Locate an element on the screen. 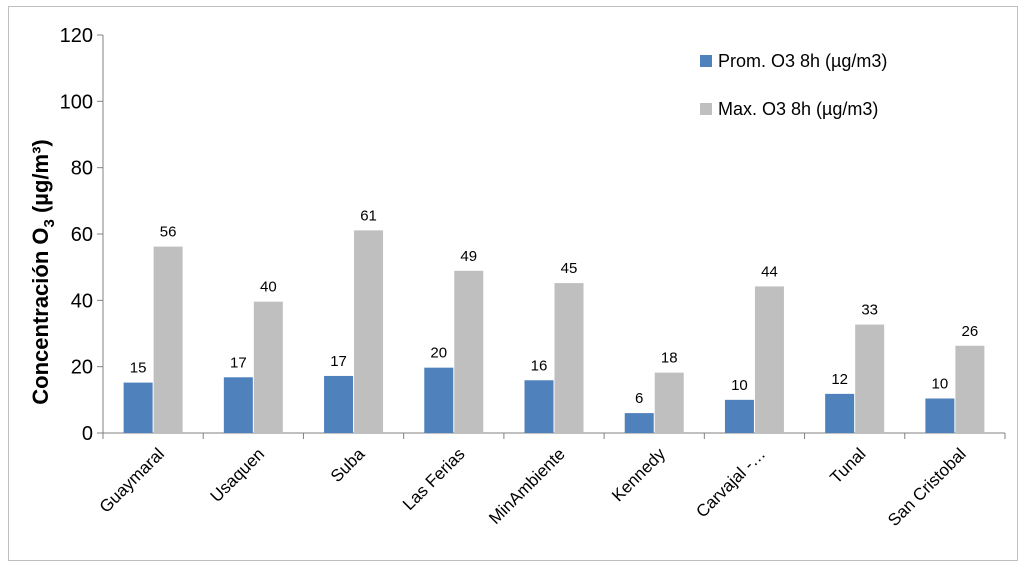 The width and height of the screenshot is (1024, 565). data-label: 40 is located at coordinates (268, 287).